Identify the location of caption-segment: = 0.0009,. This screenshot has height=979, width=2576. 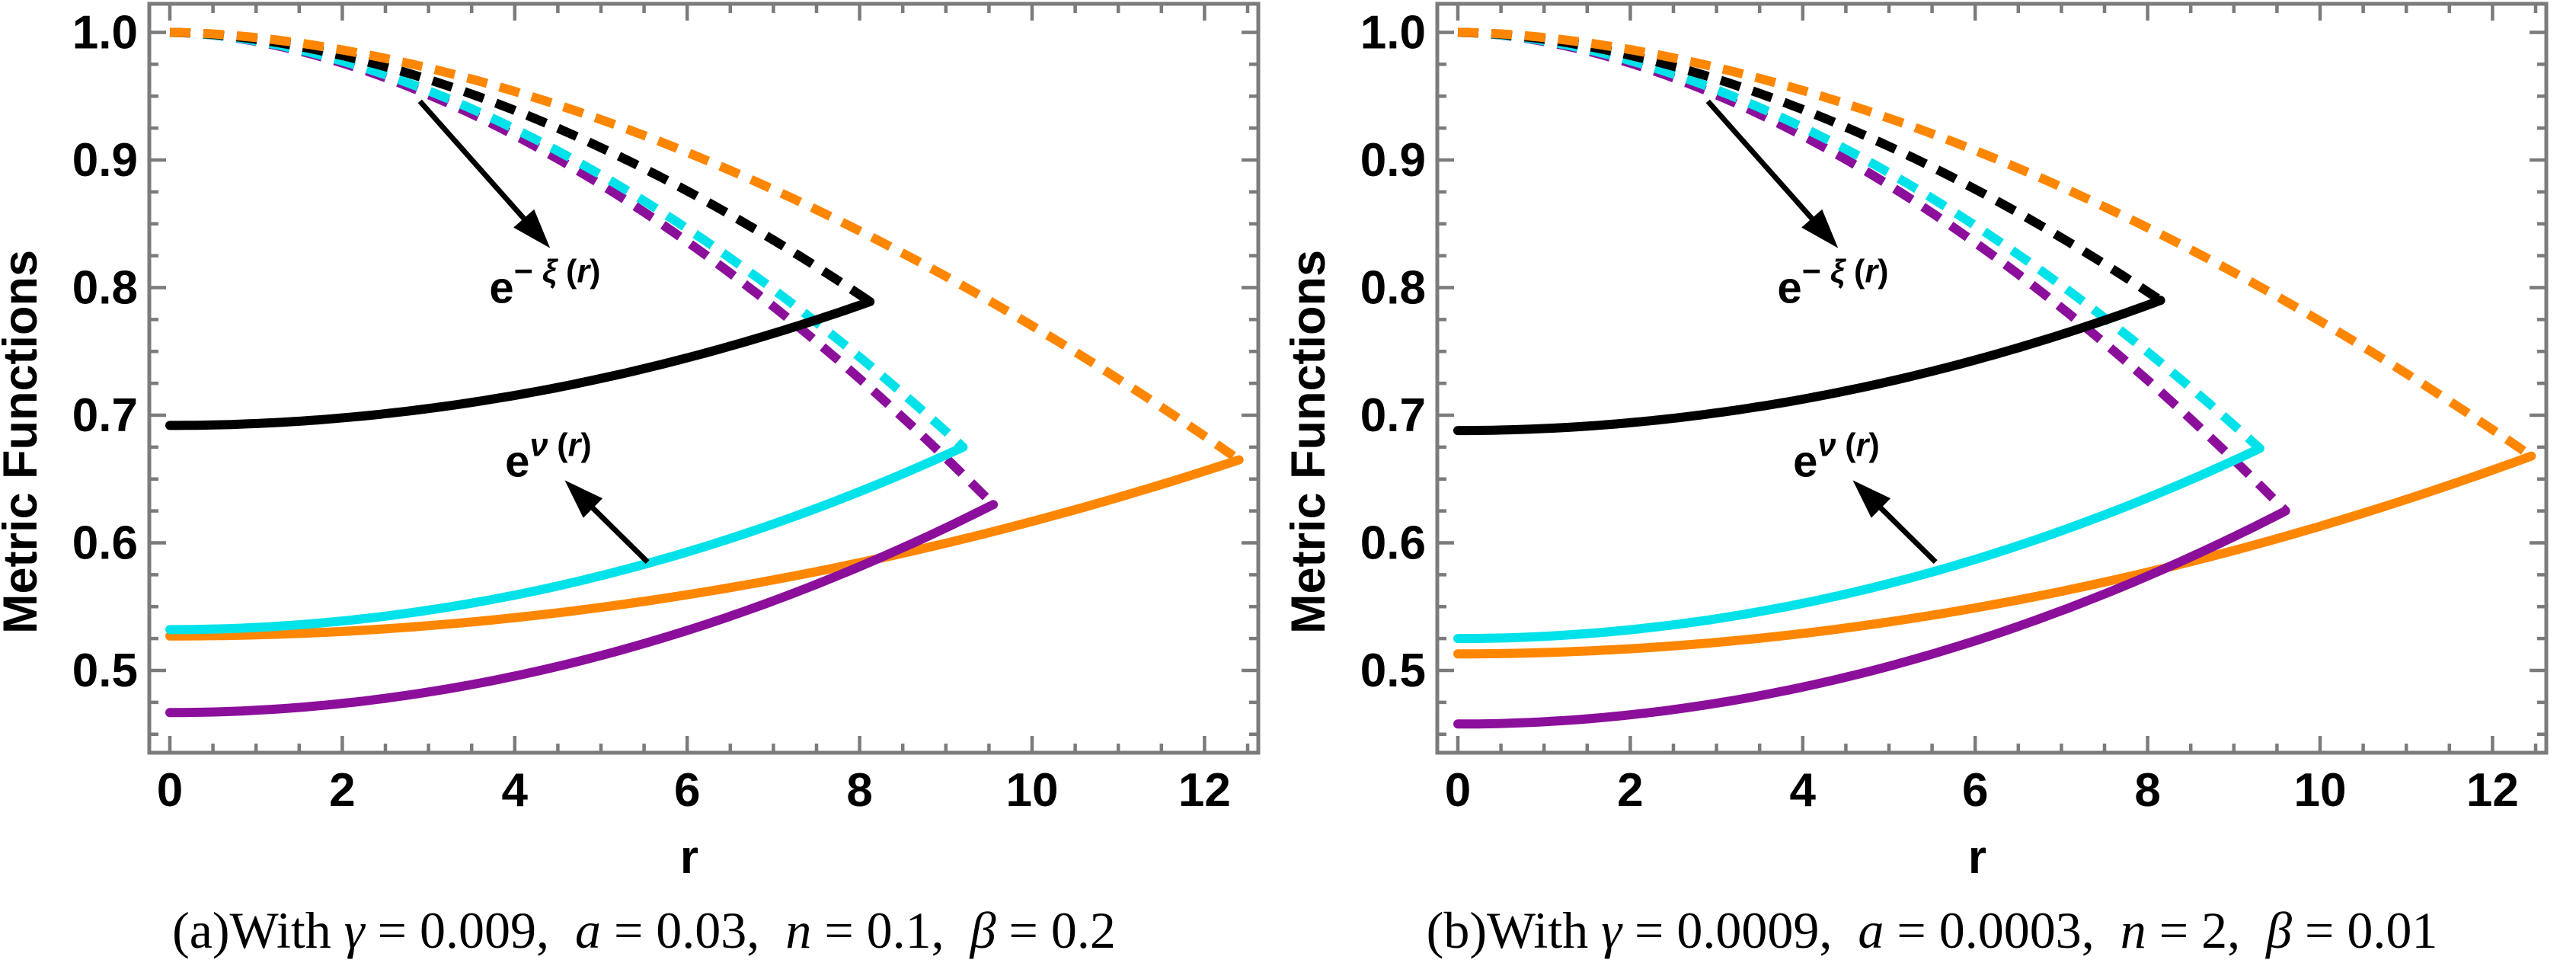
(1740, 930).